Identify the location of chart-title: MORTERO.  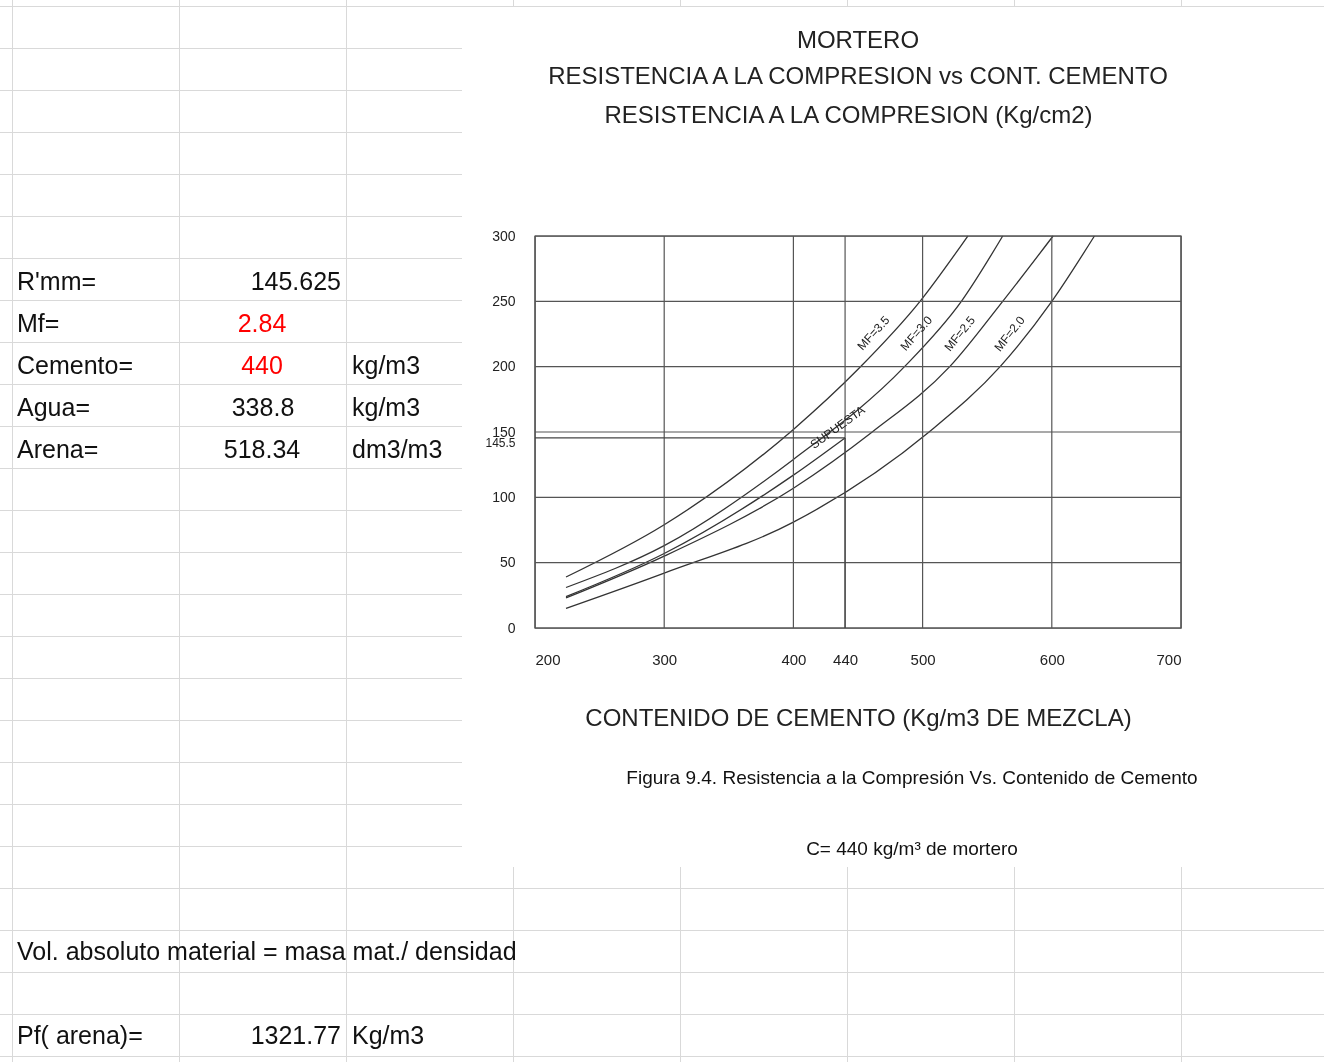
(858, 39).